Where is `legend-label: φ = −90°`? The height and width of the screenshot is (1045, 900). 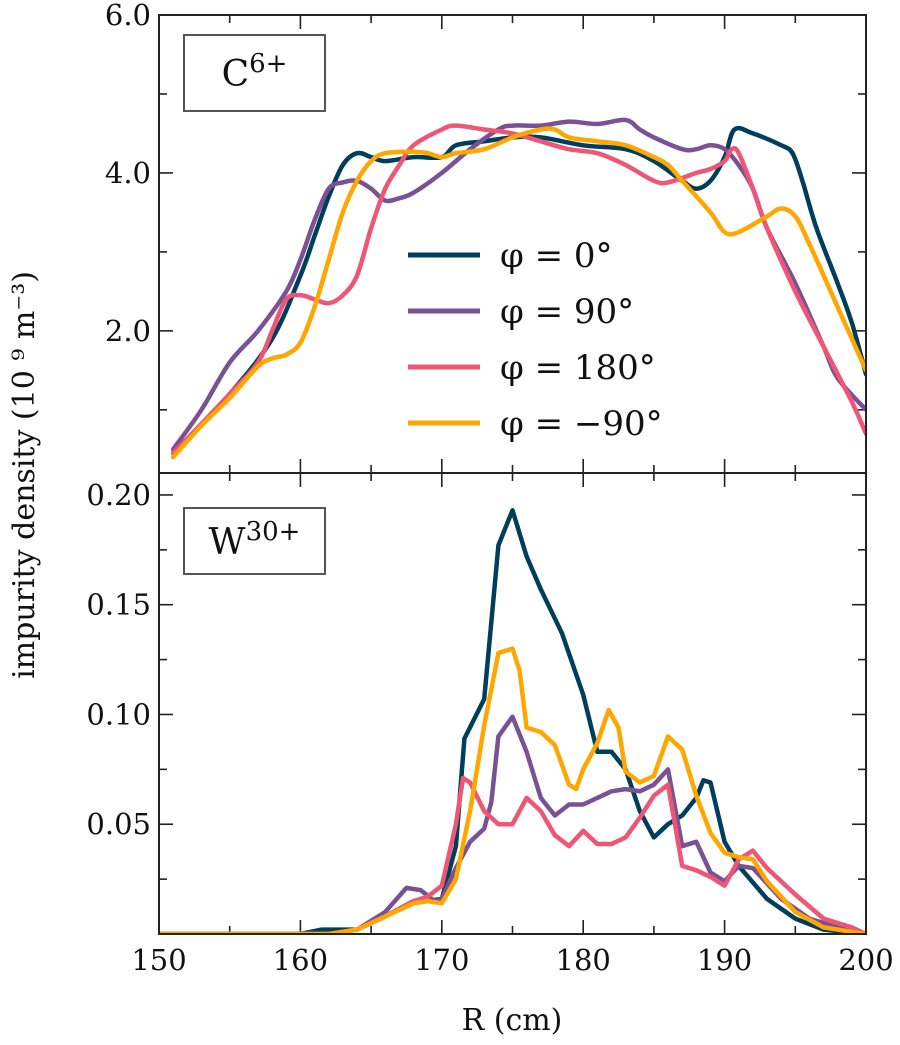 legend-label: φ = −90° is located at coordinates (581, 424).